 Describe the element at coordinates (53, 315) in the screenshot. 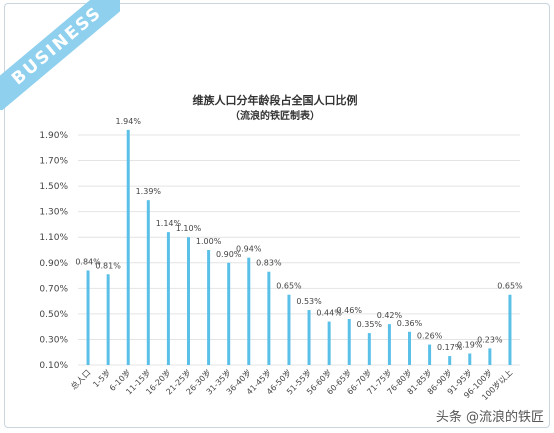

I see `y-tick-label: 0.50%` at that location.